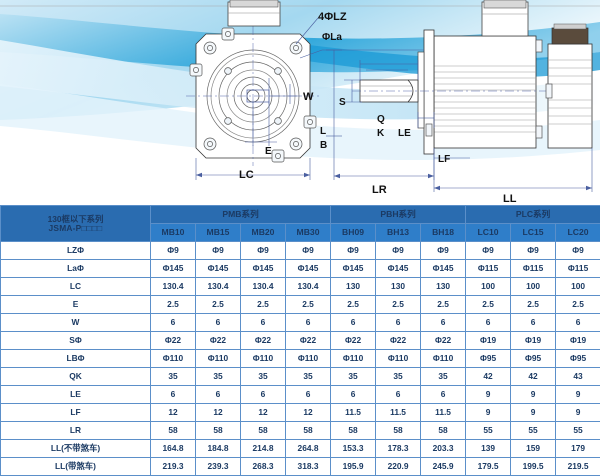  Describe the element at coordinates (444, 159) in the screenshot. I see `label-lf: LF` at that location.